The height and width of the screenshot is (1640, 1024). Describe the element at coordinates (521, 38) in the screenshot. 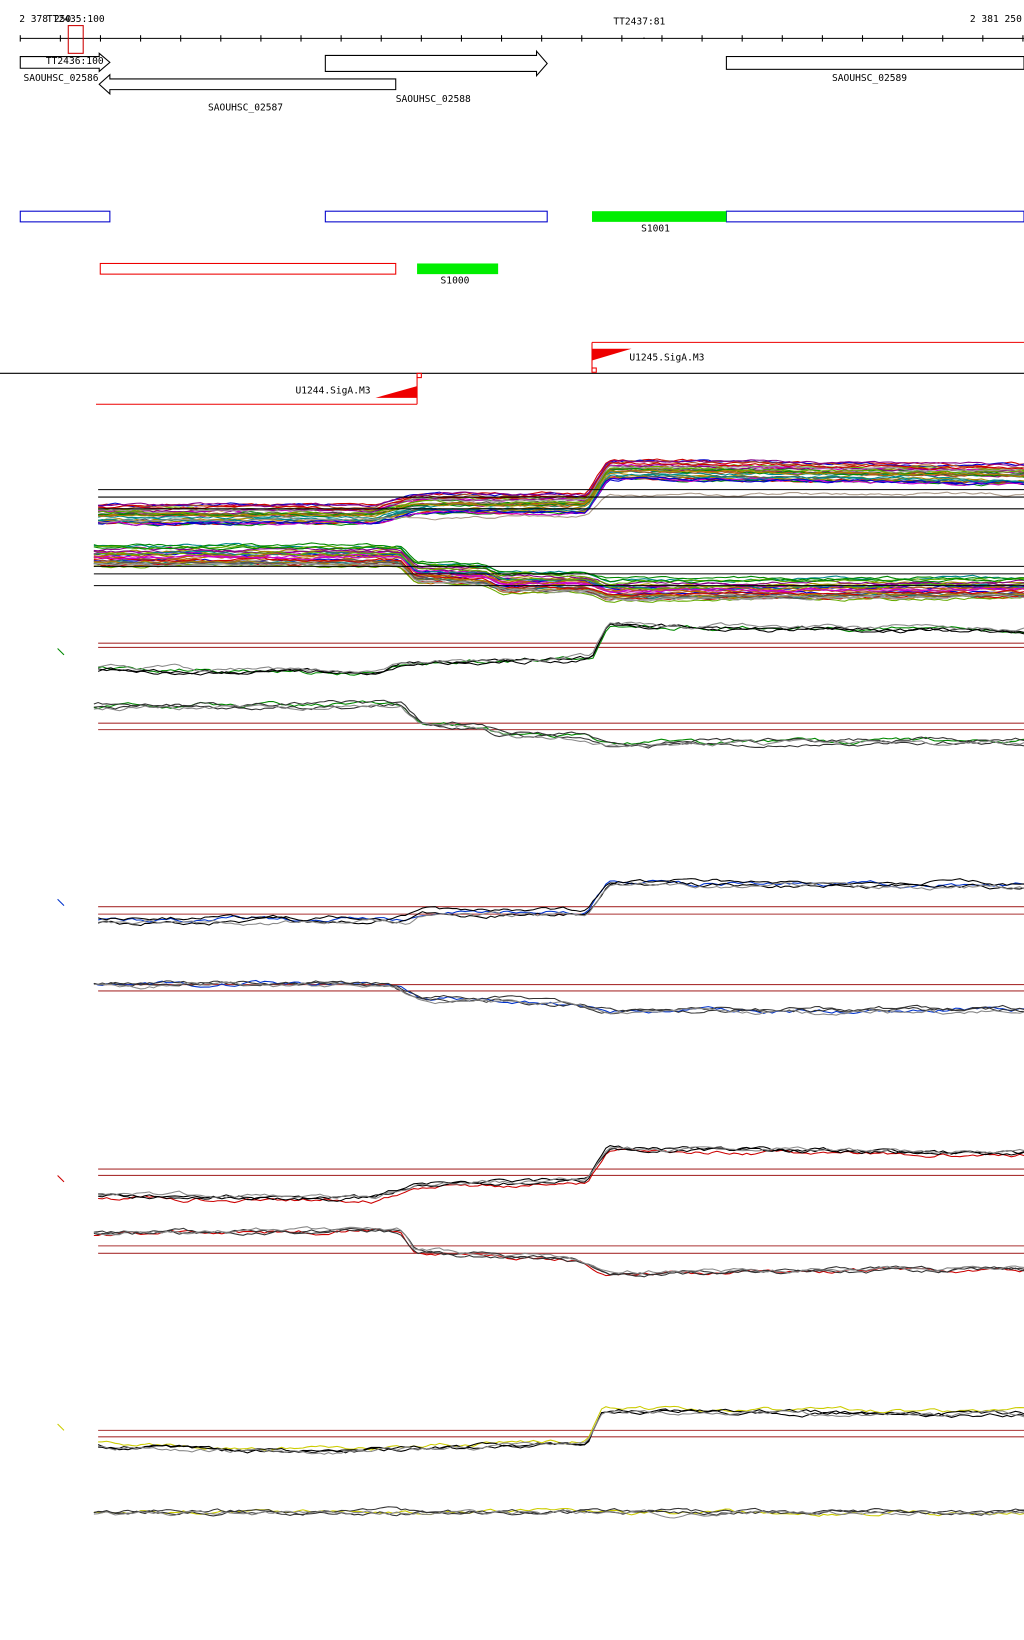

I see `coordinate-axis` at that location.